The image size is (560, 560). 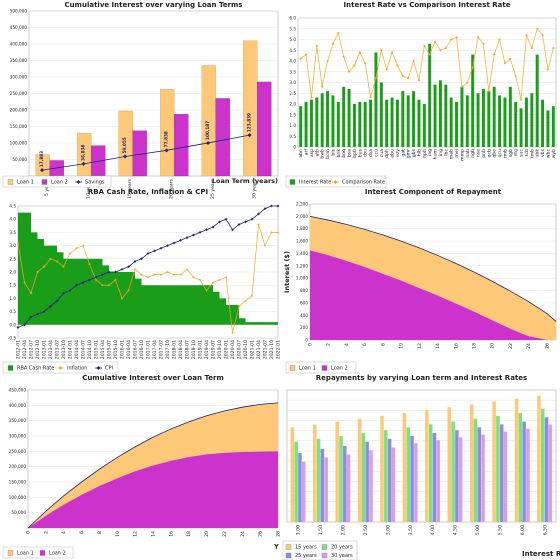 What do you see at coordinates (302, 253) in the screenshot?
I see `y-tick-label: 1,400` at bounding box center [302, 253].